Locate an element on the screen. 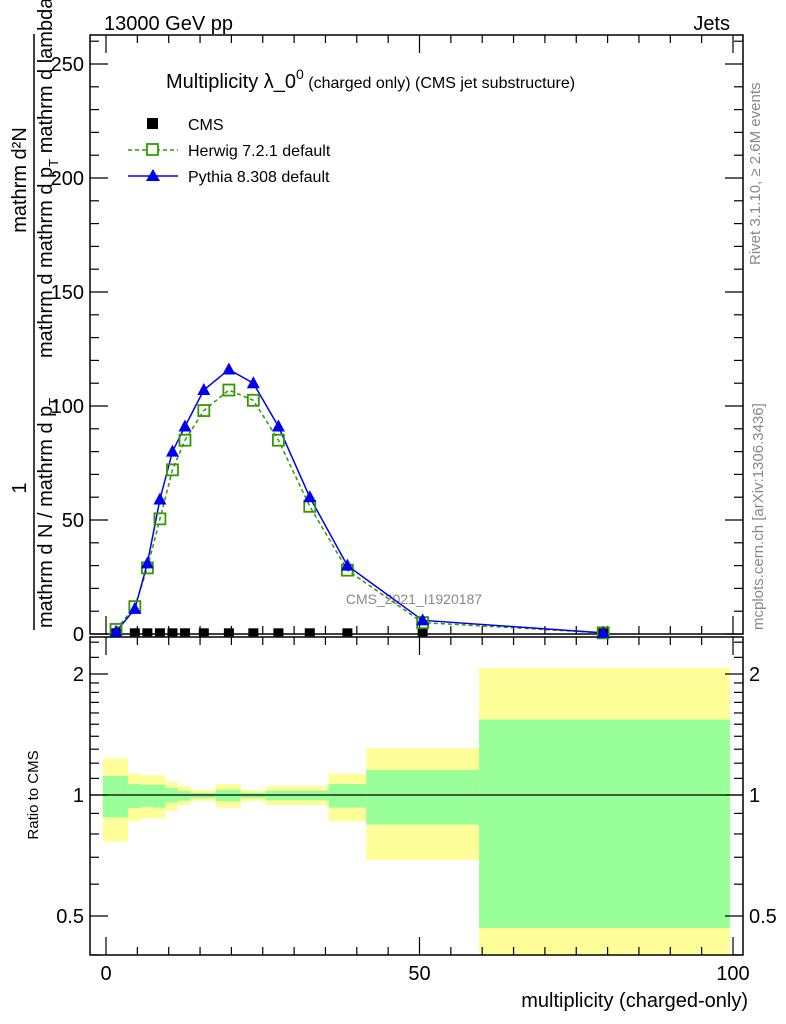  header-right: Jets is located at coordinates (711, 24).